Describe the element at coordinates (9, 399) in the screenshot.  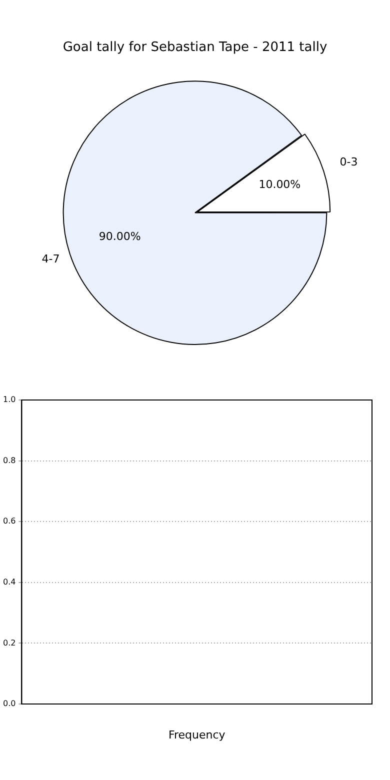
I see `y-tick-label: 1.0` at that location.